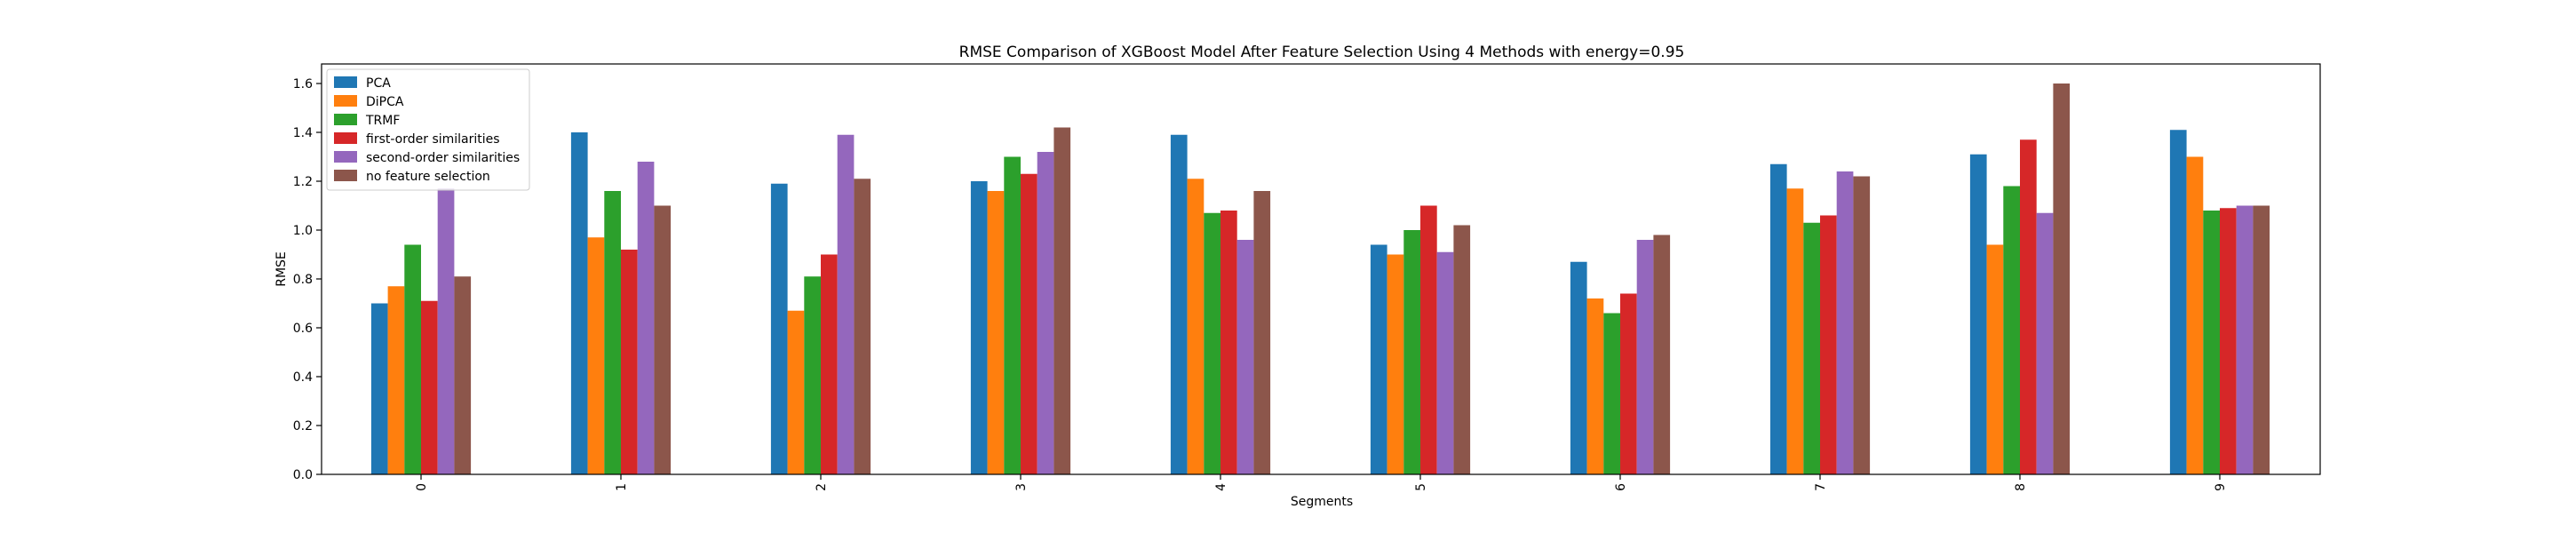  Describe the element at coordinates (303, 133) in the screenshot. I see `y-tick-label: 1.4` at that location.